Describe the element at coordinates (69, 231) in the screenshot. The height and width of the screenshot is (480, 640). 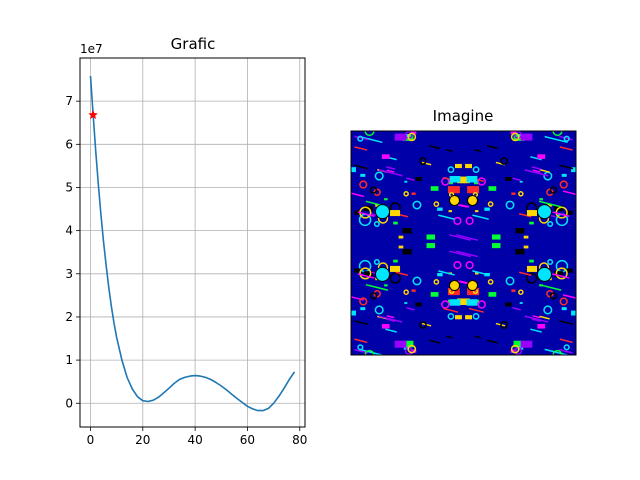
I see `y-tick-label: 4` at that location.